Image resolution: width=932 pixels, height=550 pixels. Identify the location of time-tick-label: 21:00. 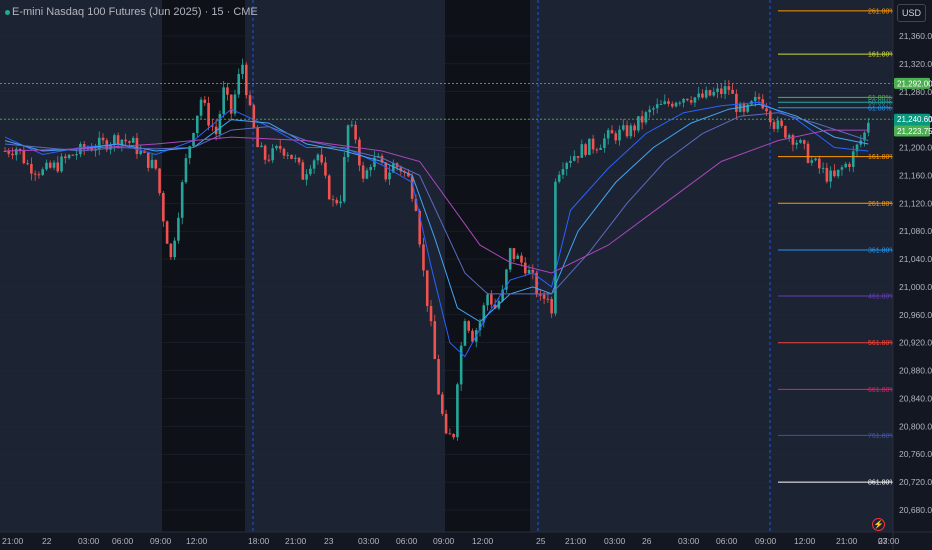
(576, 541).